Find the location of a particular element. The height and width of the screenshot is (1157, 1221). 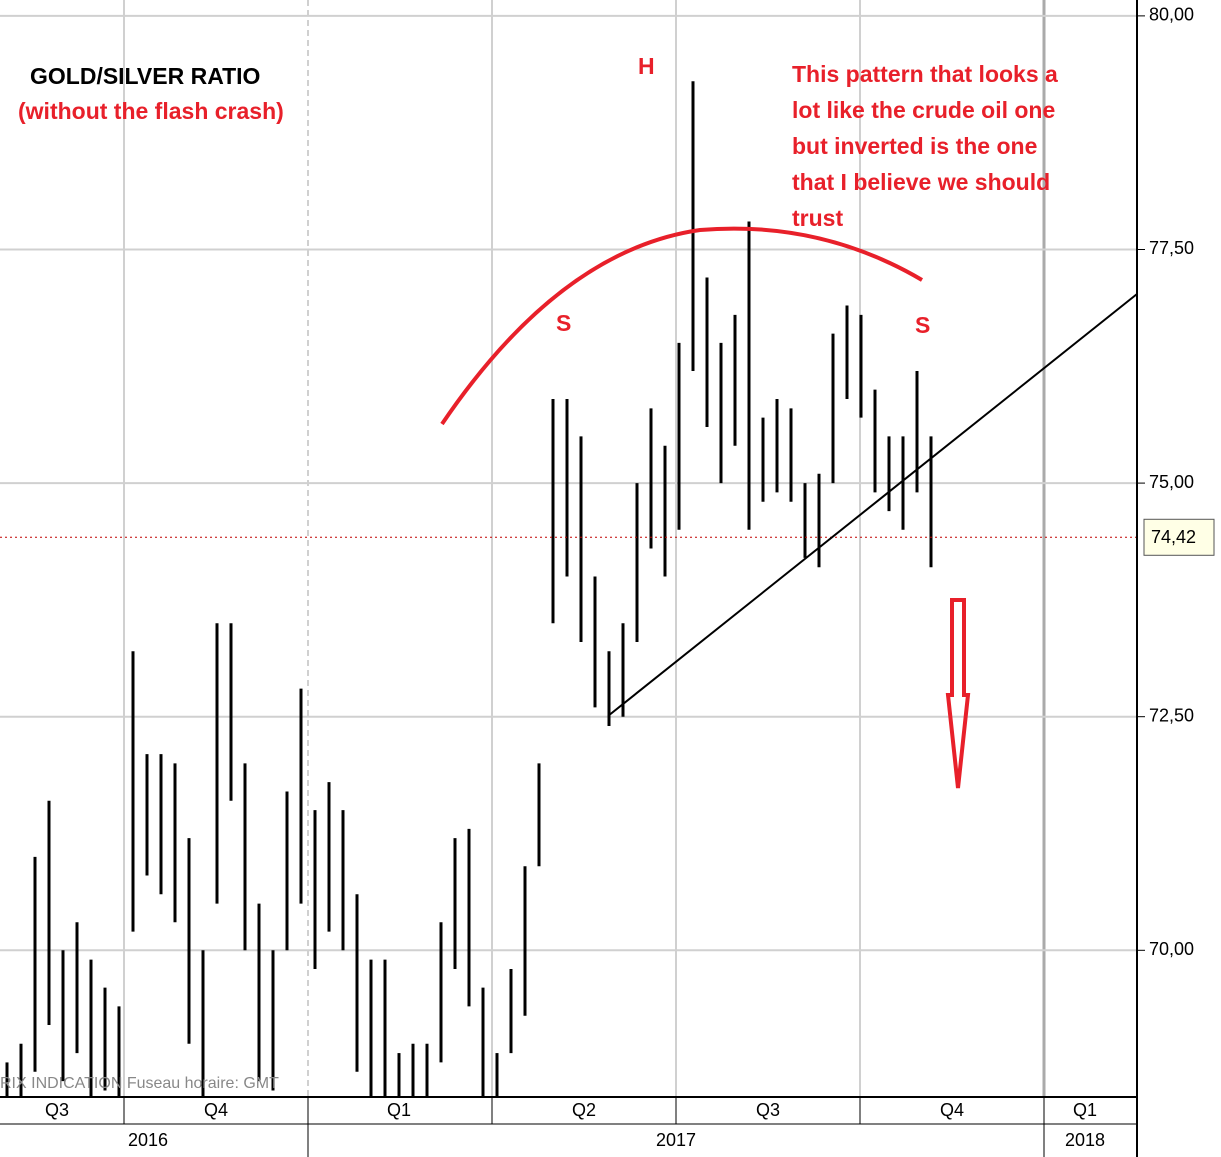

y-tick-label: 75,00 is located at coordinates (1171, 482).